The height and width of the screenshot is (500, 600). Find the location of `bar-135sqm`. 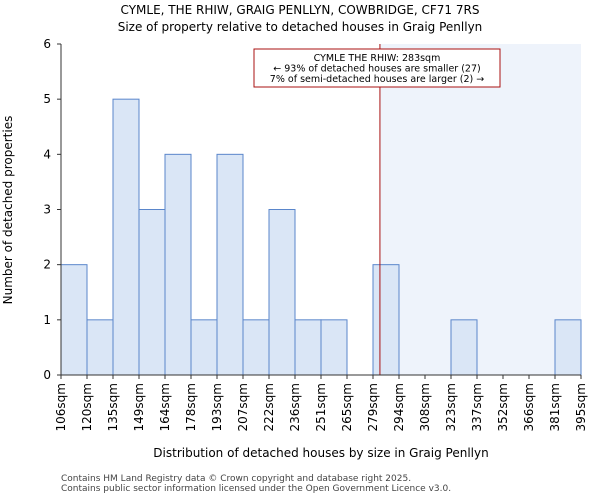

bar-135sqm is located at coordinates (126, 237).